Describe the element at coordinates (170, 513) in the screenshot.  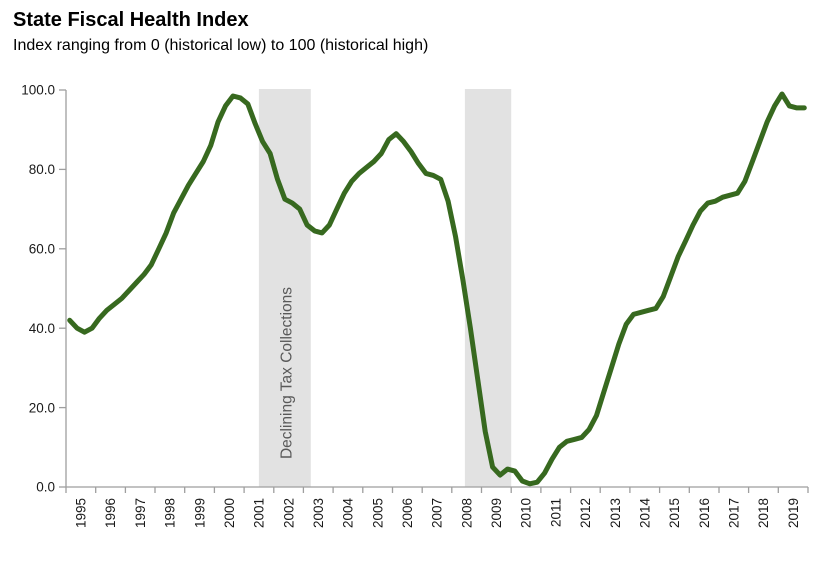
I see `x-axis-tick-label: 1998` at that location.